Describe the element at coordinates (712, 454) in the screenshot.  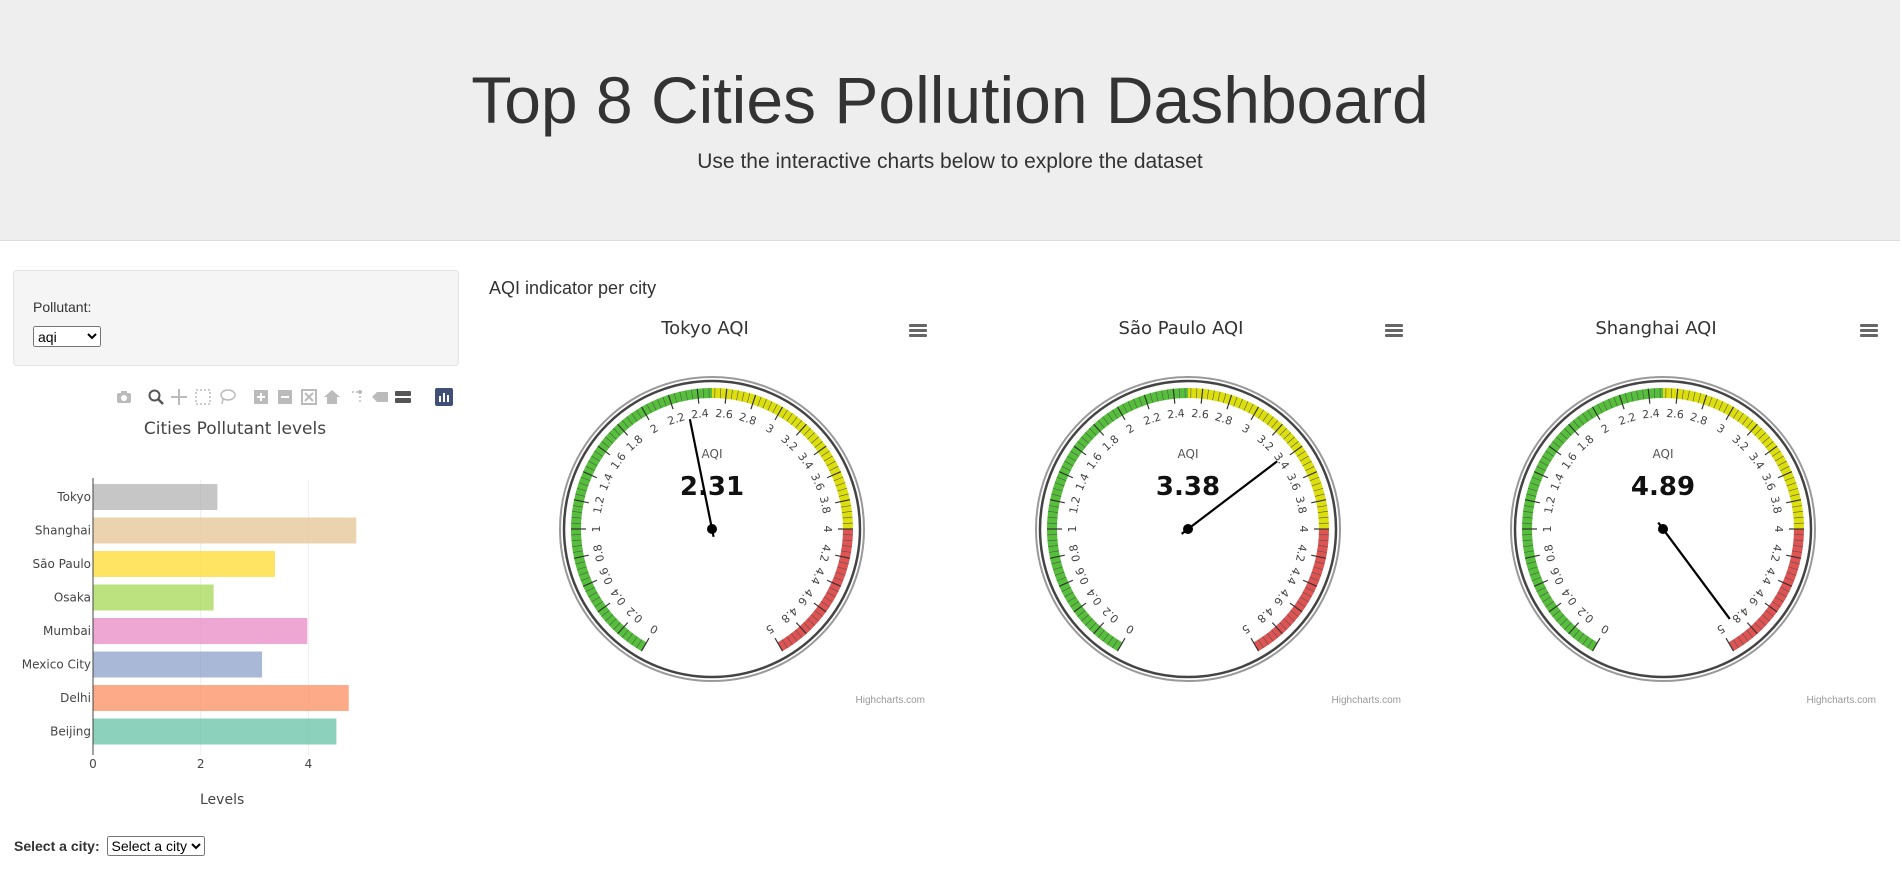
I see `gauge-axis-label: AQI` at that location.